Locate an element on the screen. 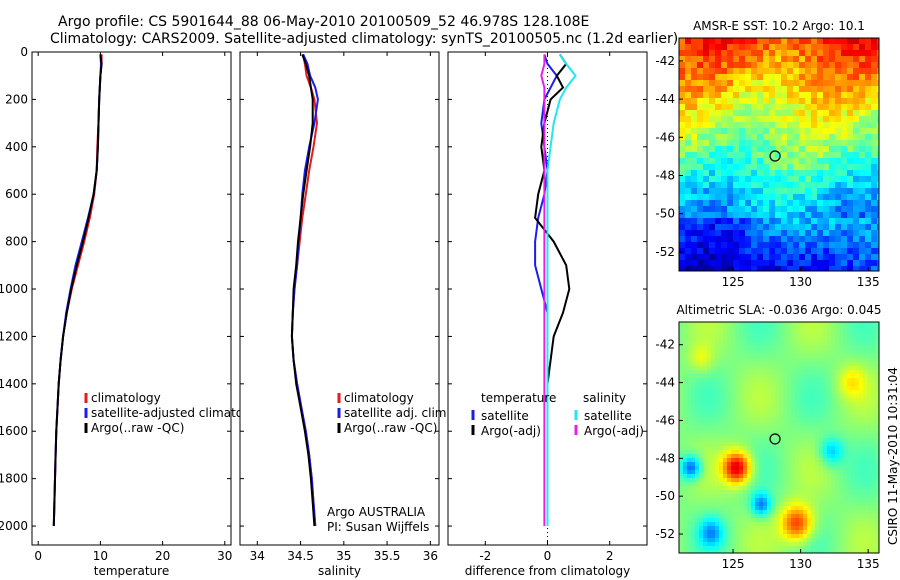 The image size is (900, 580). y-tick-label: -48 is located at coordinates (665, 176).